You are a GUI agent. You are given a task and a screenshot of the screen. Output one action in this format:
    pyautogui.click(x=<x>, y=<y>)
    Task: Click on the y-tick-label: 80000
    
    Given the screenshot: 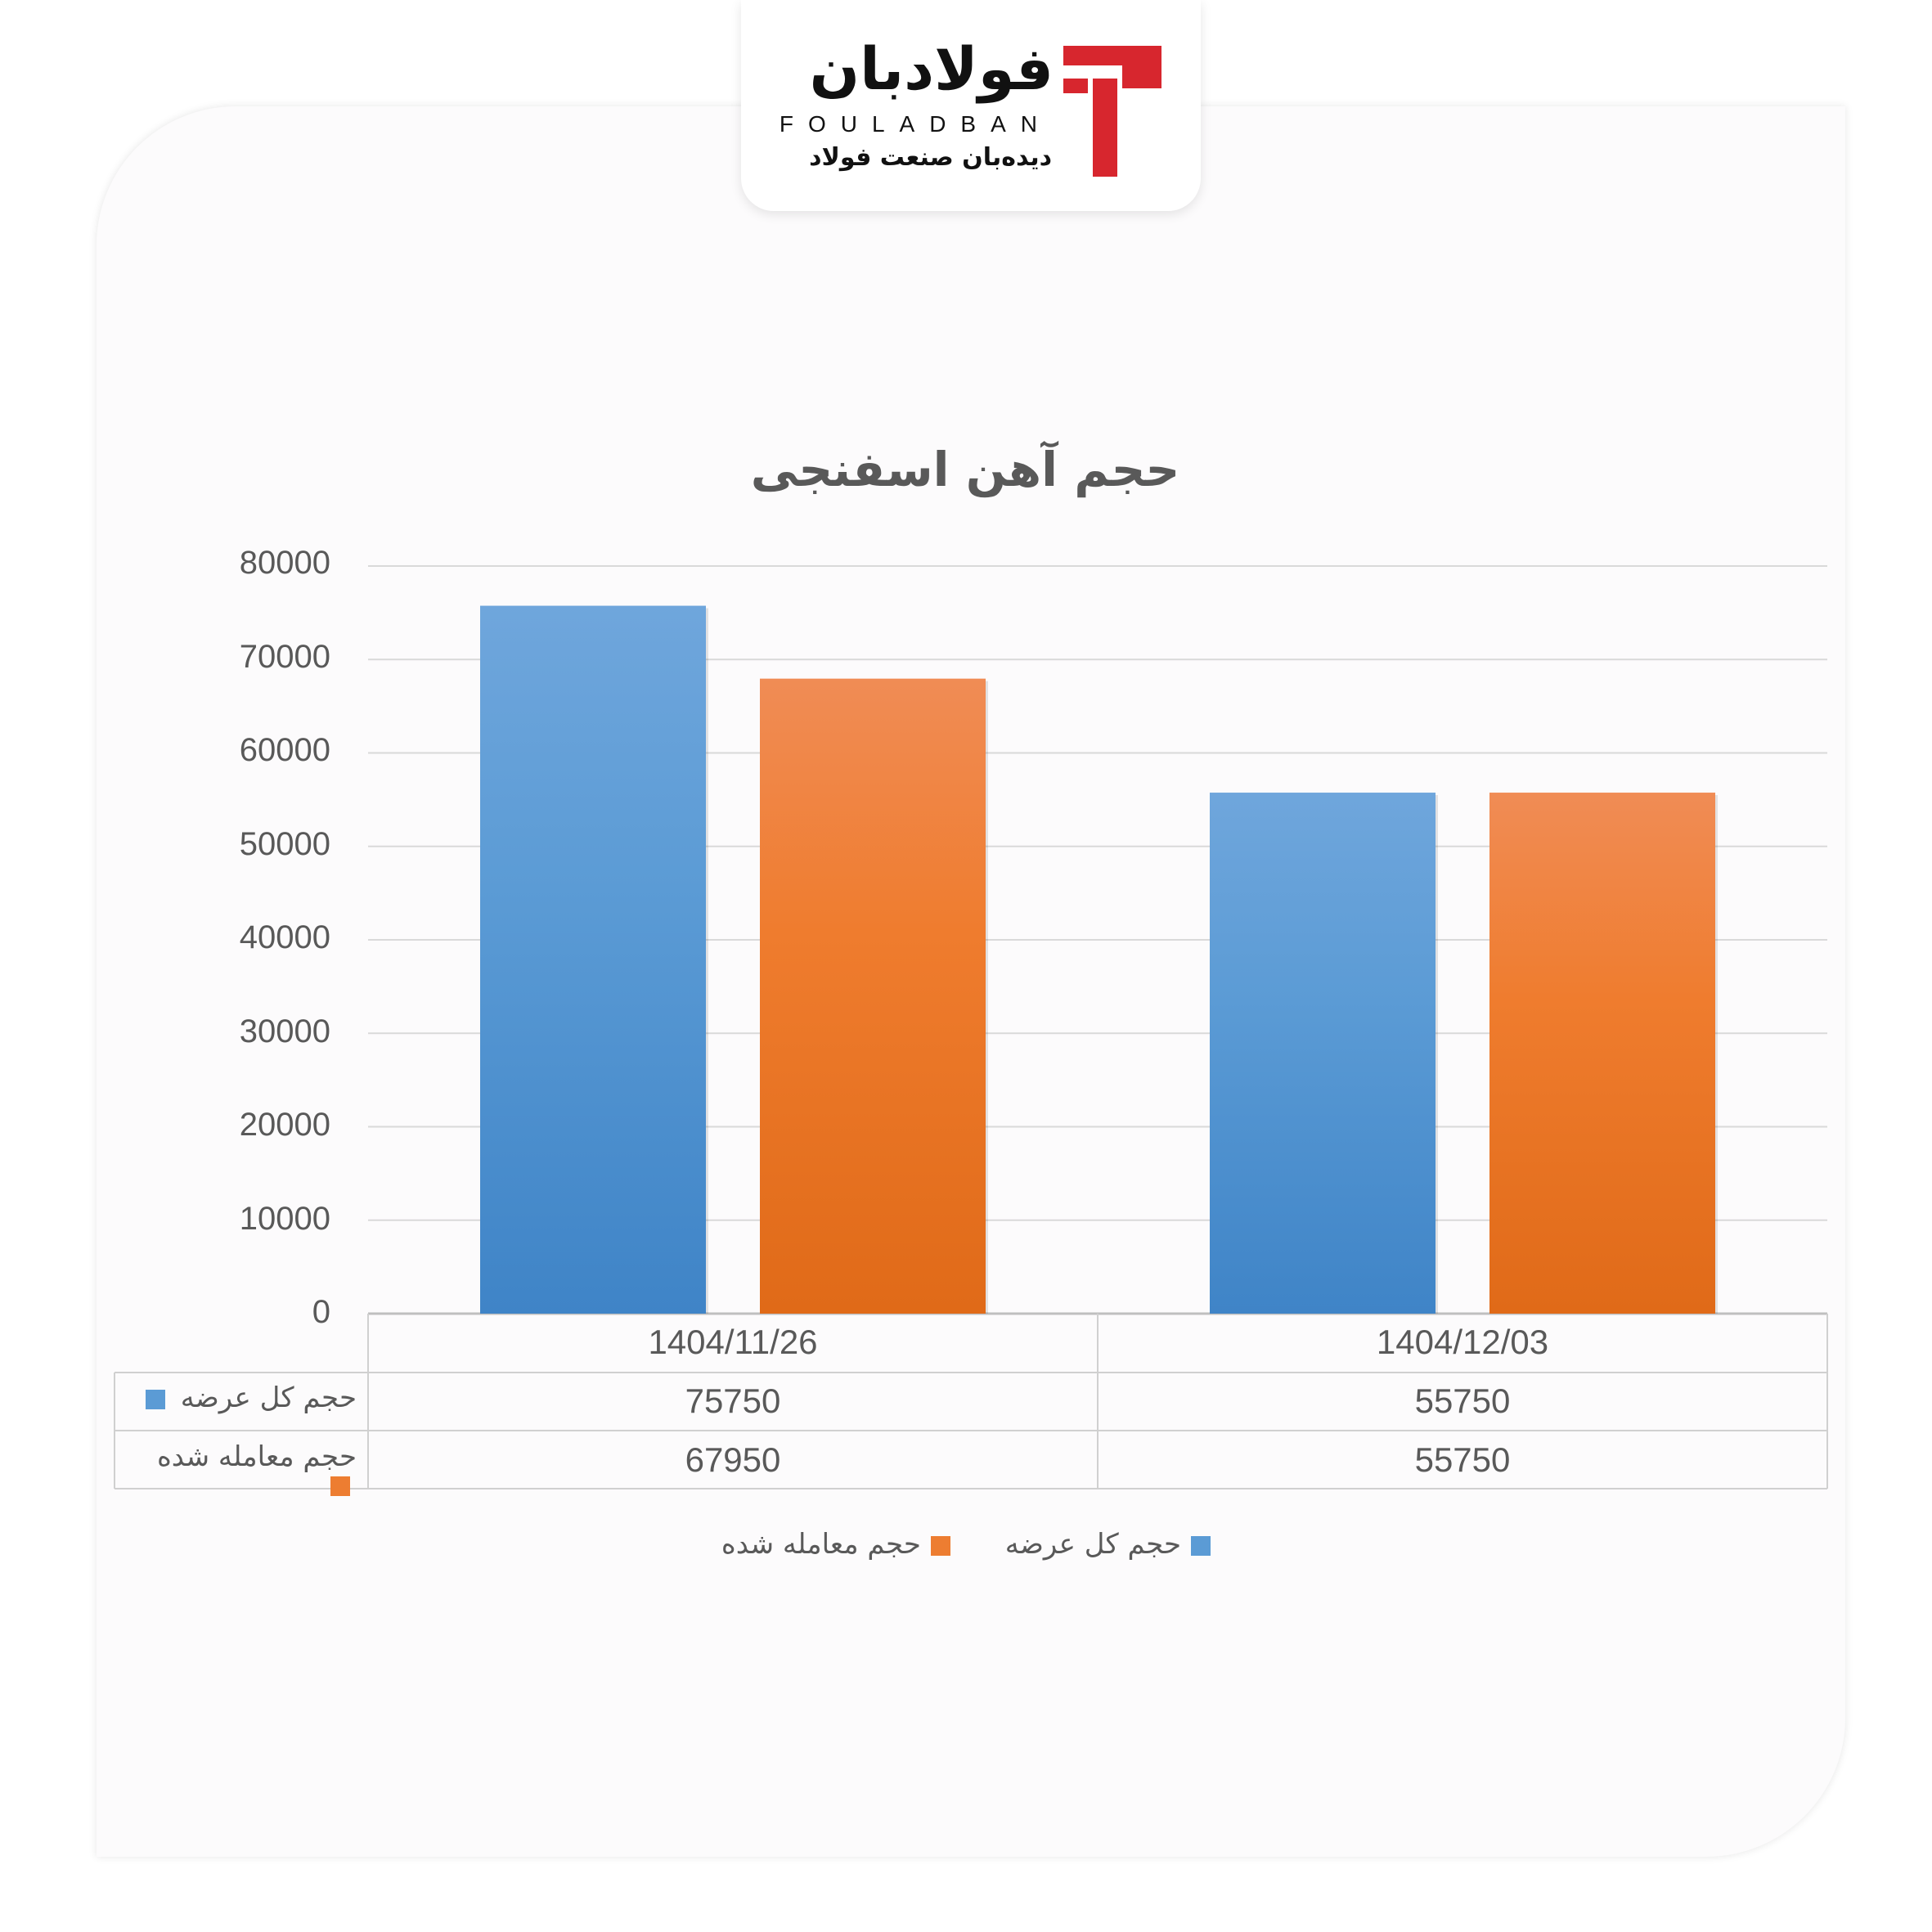 What is the action you would take?
    pyautogui.click(x=285, y=563)
    